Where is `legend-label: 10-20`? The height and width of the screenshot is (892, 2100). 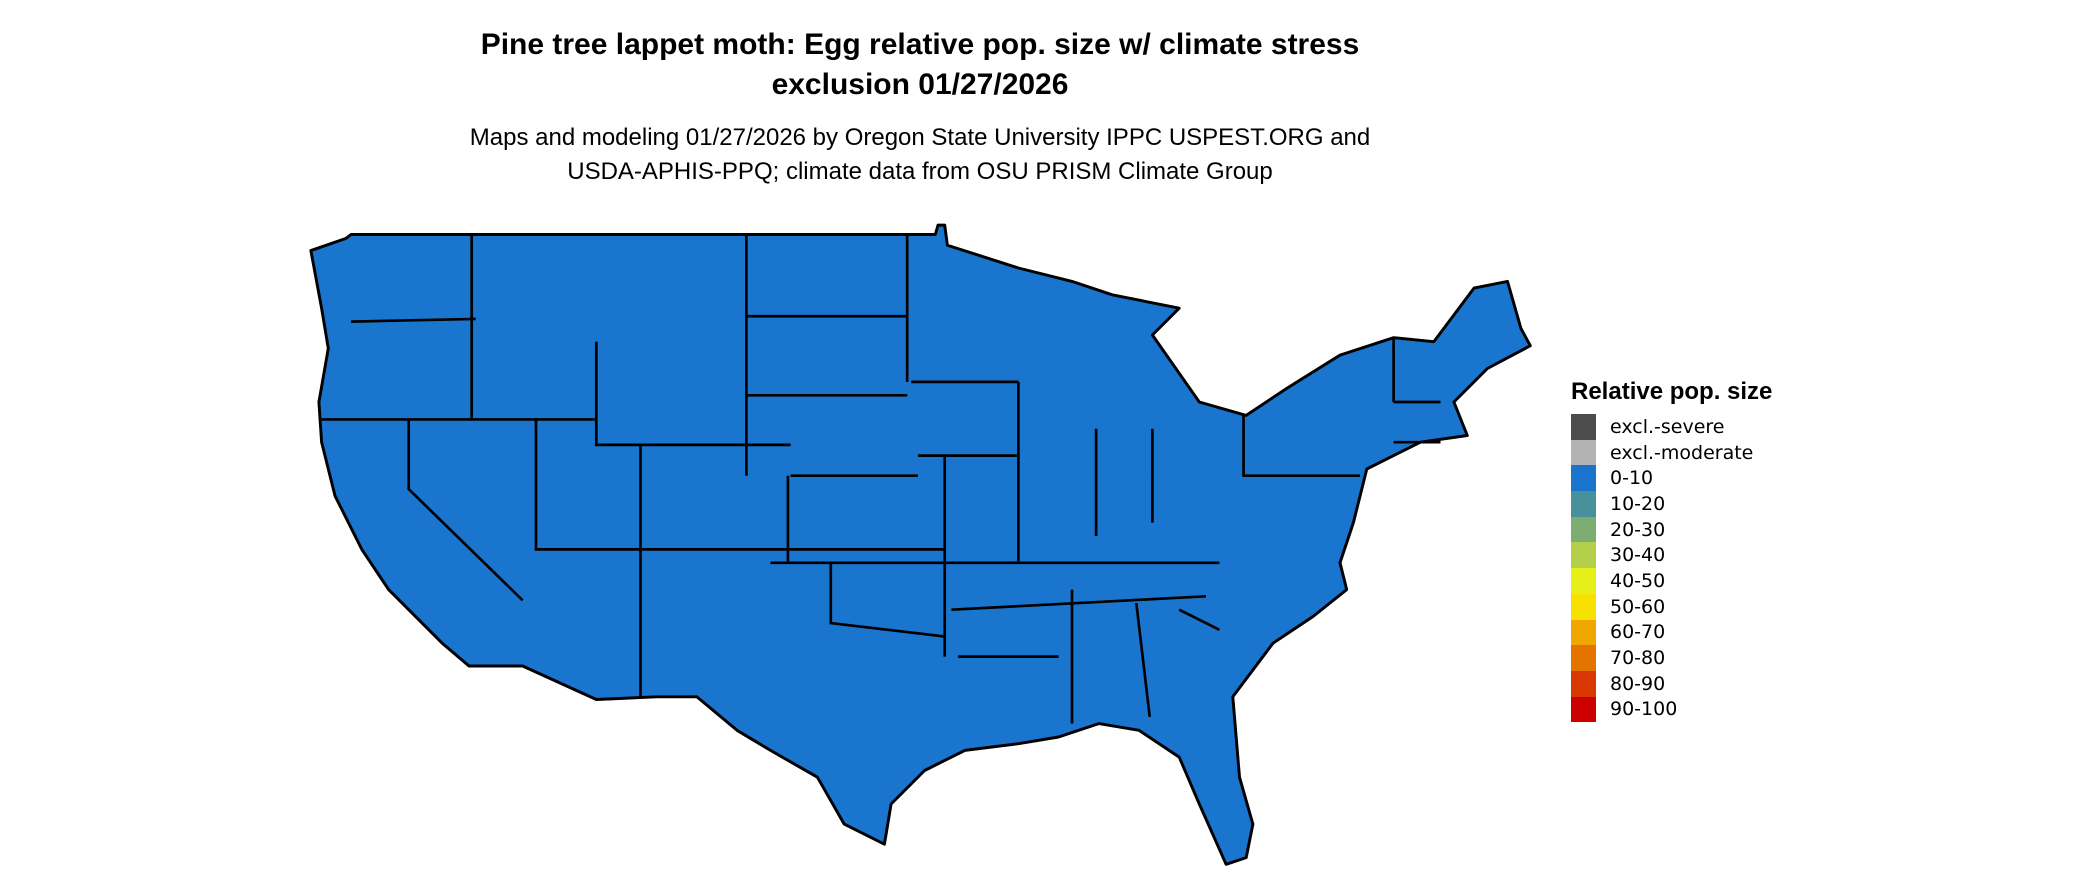 legend-label: 10-20 is located at coordinates (1638, 503).